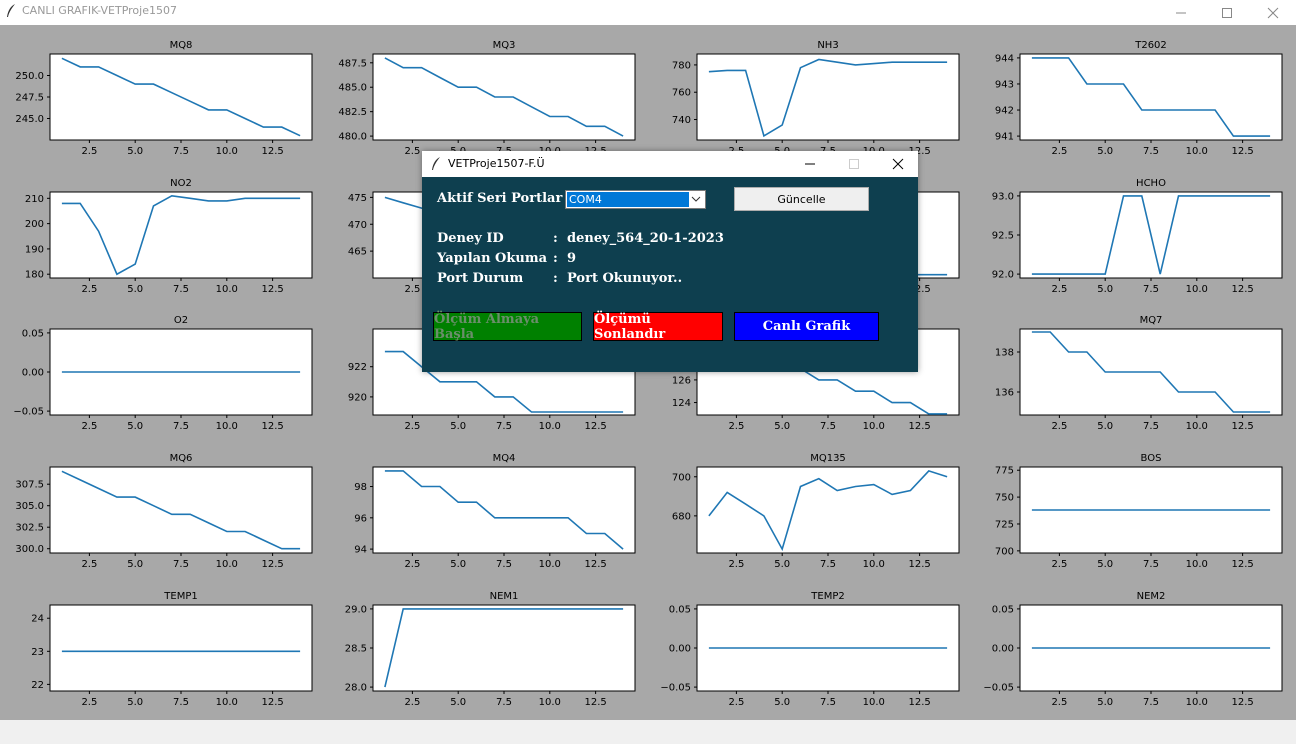  I want to click on chart-hcho: HCHO 2.5 5.0 7.5 10.0 12.5 92.0 92.5 93.0, so click(1137, 236).